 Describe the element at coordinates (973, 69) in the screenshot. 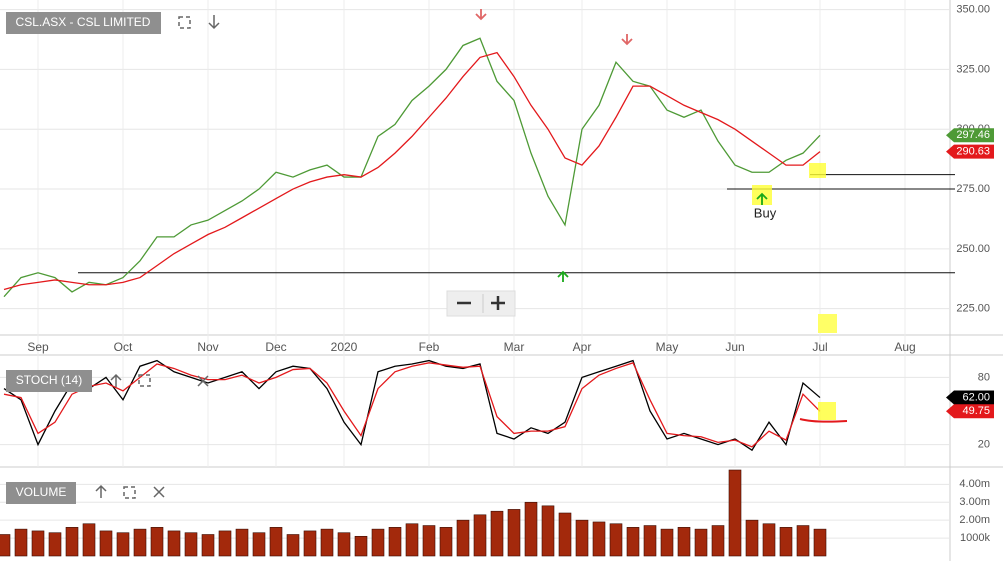

I see `y-tick-label: 325.00` at that location.